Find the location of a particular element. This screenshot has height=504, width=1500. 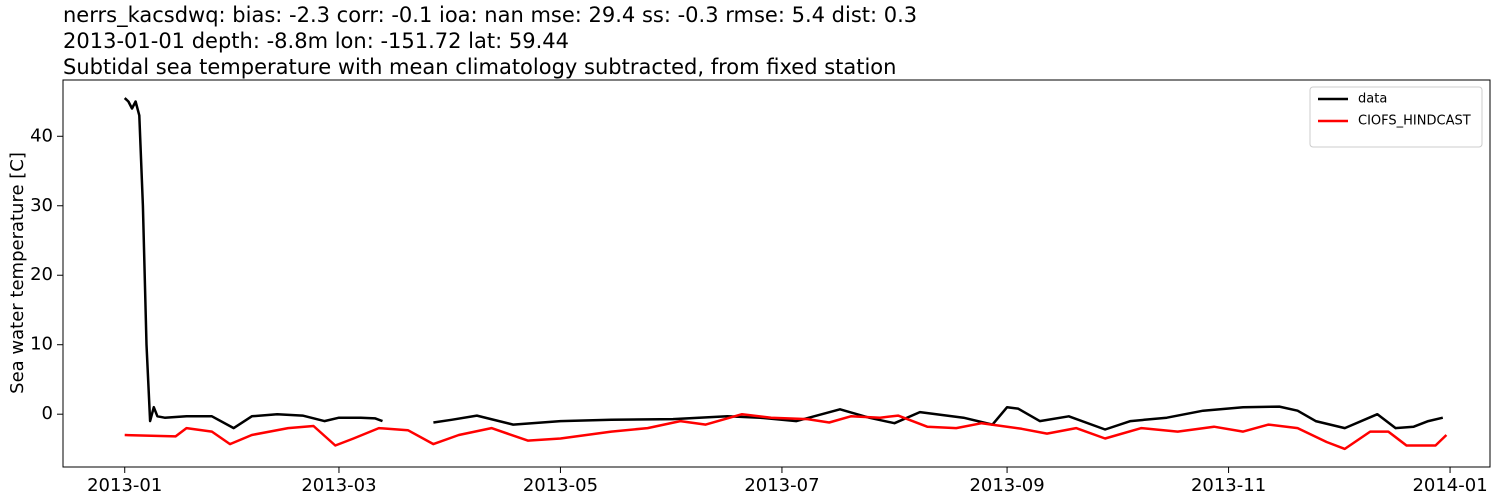

y-axis-label: Sea water temperature [C] is located at coordinates (17, 273).